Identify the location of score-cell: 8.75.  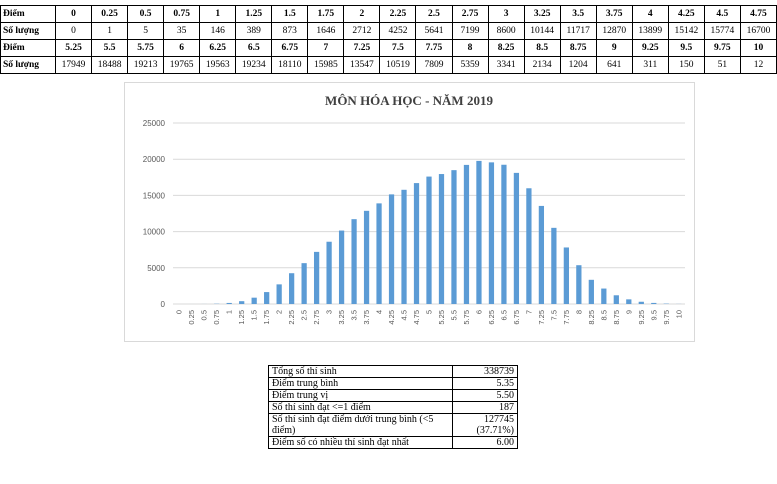
(578, 48).